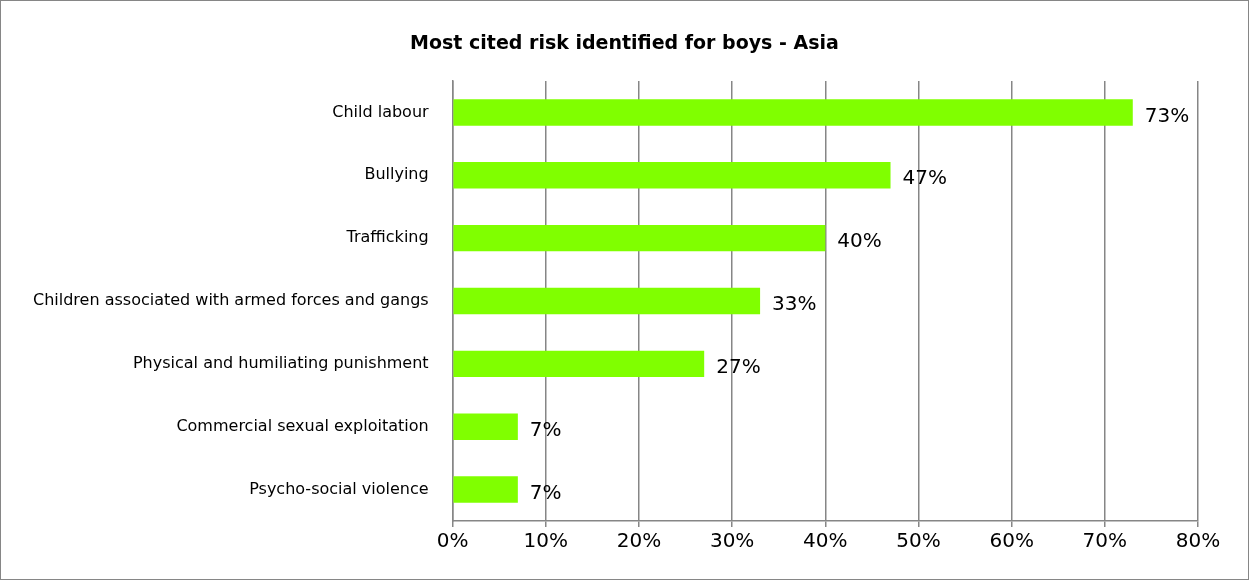 The width and height of the screenshot is (1249, 580). Describe the element at coordinates (859, 240) in the screenshot. I see `data-label: 40%` at that location.